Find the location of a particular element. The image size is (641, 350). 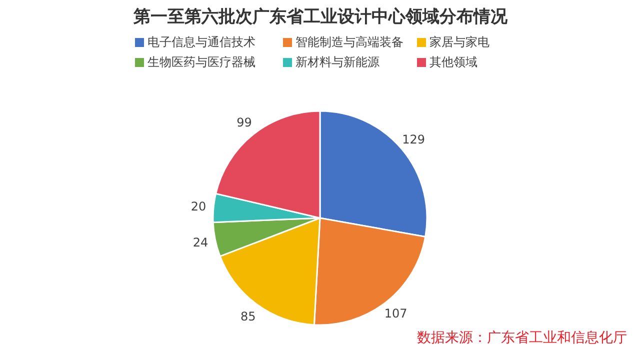

data-label: 99 is located at coordinates (244, 122).